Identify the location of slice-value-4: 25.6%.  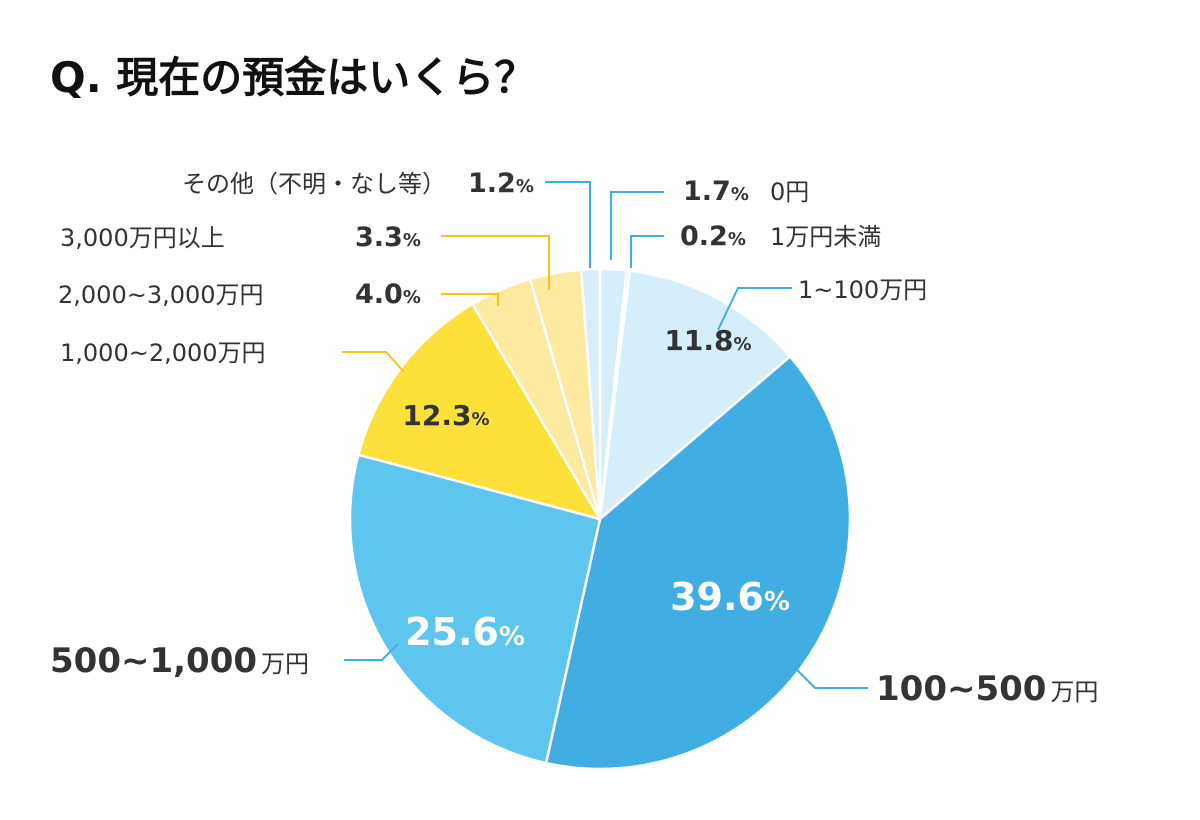
(465, 632).